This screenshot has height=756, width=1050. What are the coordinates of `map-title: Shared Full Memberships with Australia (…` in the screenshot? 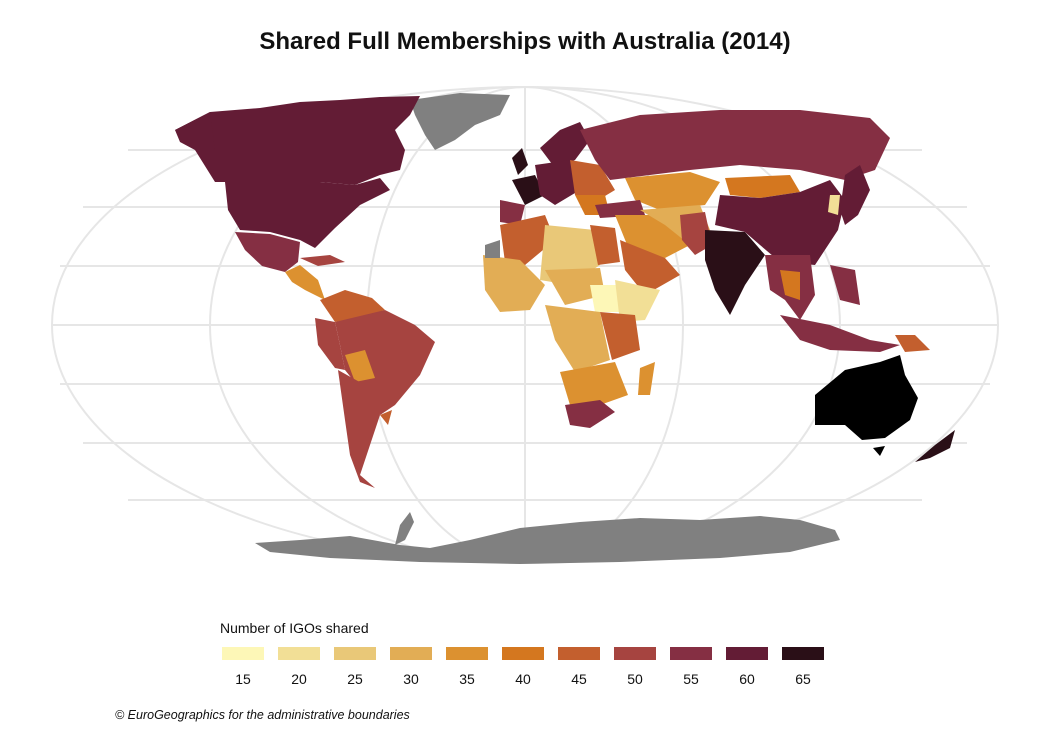 It's located at (525, 41).